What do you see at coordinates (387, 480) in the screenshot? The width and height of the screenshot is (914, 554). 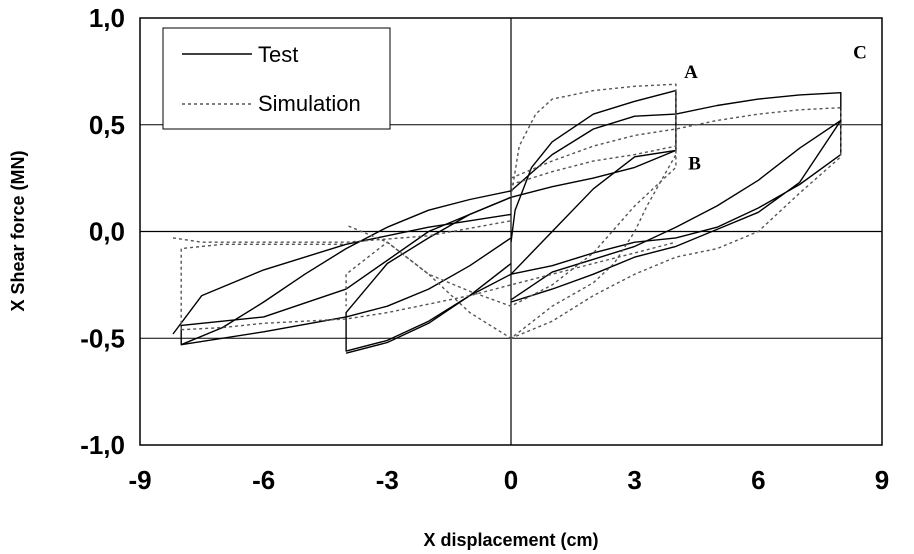 I see `x-tick-label: -3` at bounding box center [387, 480].